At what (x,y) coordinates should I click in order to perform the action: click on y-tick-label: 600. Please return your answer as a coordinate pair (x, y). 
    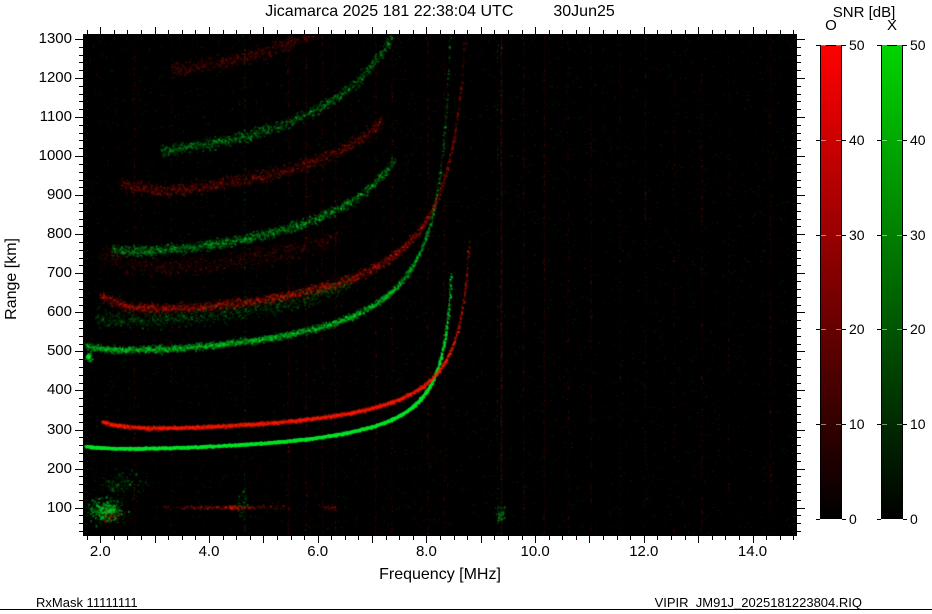
    Looking at the image, I should click on (59, 311).